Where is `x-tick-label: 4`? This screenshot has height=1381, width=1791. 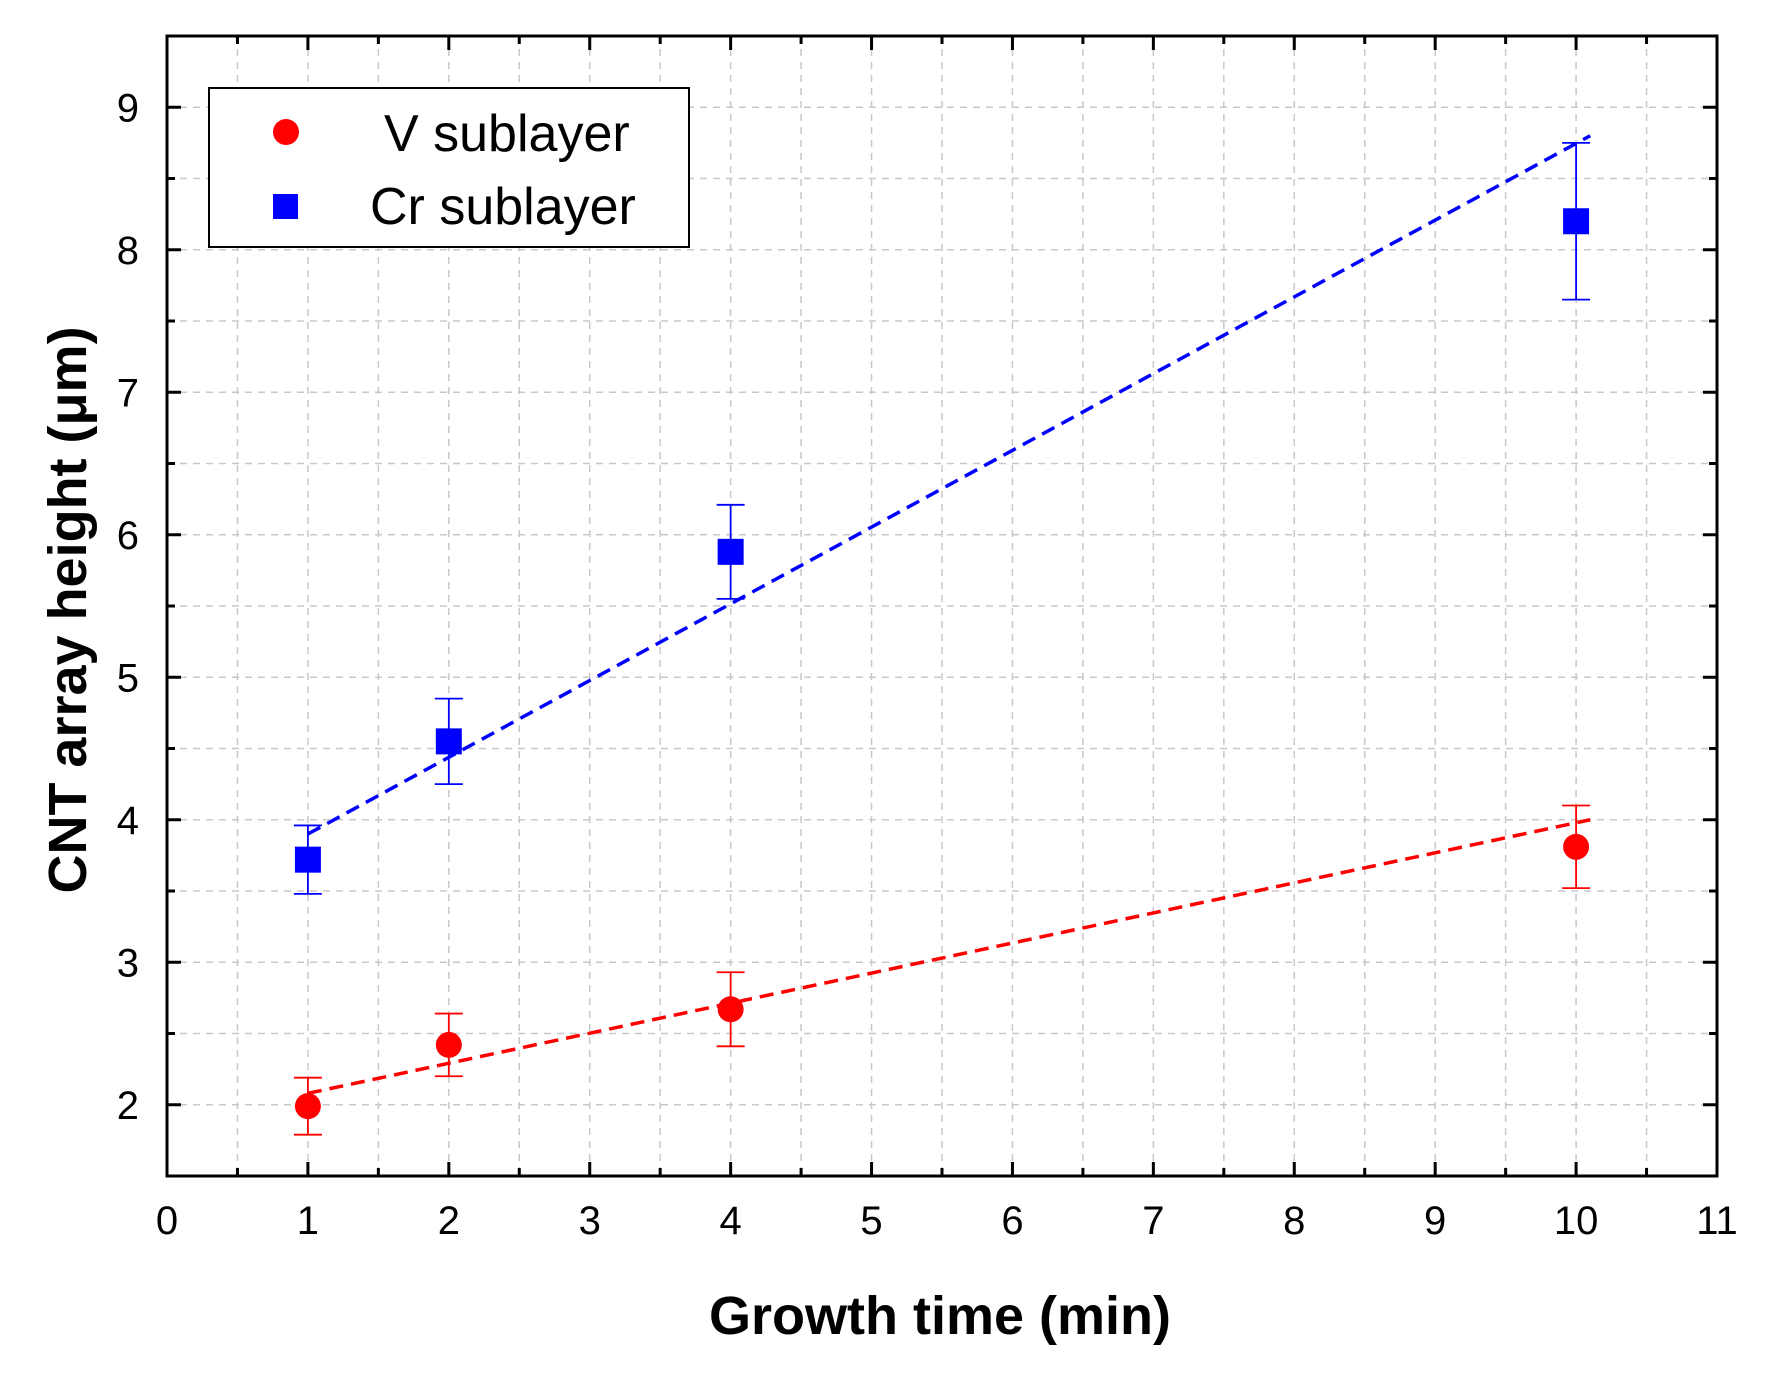 x-tick-label: 4 is located at coordinates (731, 1221).